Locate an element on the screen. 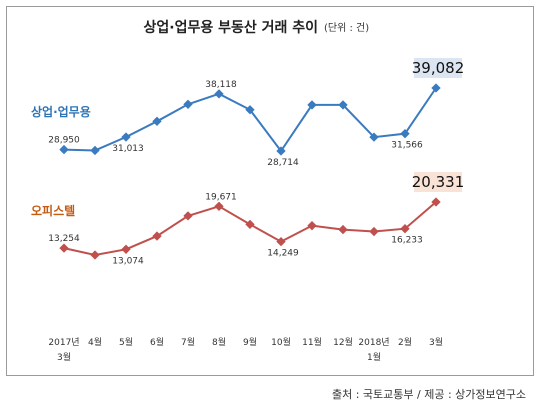  x-tick-label-7: 10월 is located at coordinates (281, 342).